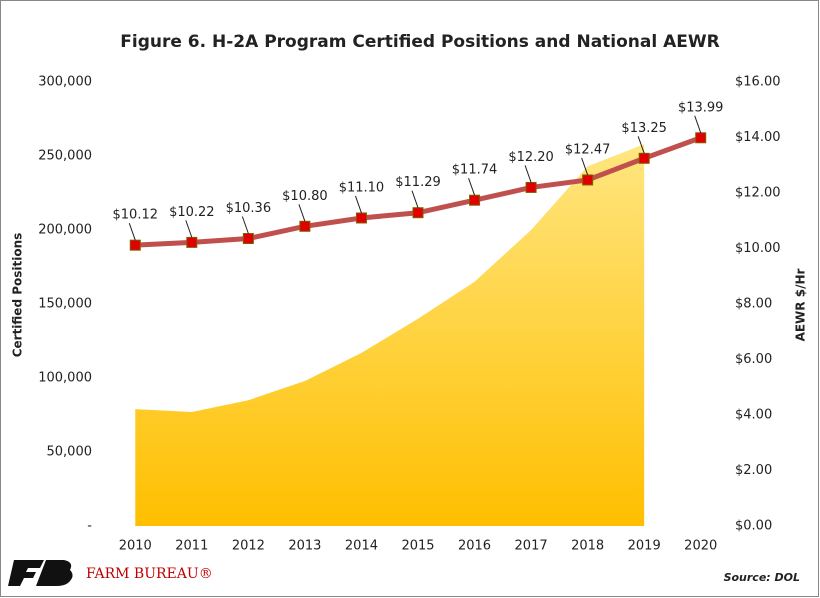 The height and width of the screenshot is (598, 820). What do you see at coordinates (136, 215) in the screenshot?
I see `data-label: $10.12` at bounding box center [136, 215].